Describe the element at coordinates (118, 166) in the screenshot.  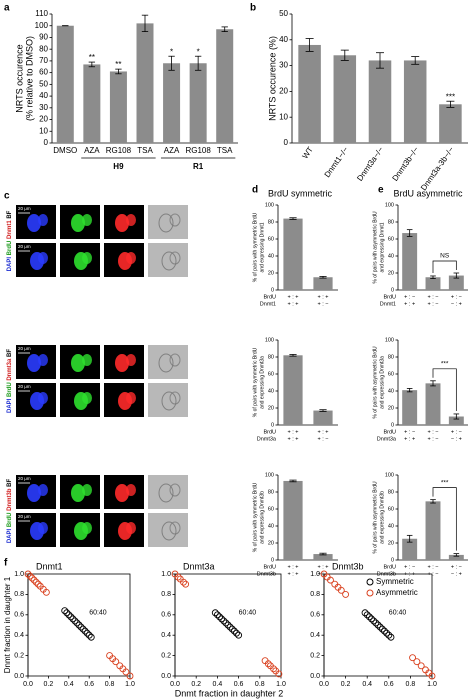
I see `group-label: H9` at that location.